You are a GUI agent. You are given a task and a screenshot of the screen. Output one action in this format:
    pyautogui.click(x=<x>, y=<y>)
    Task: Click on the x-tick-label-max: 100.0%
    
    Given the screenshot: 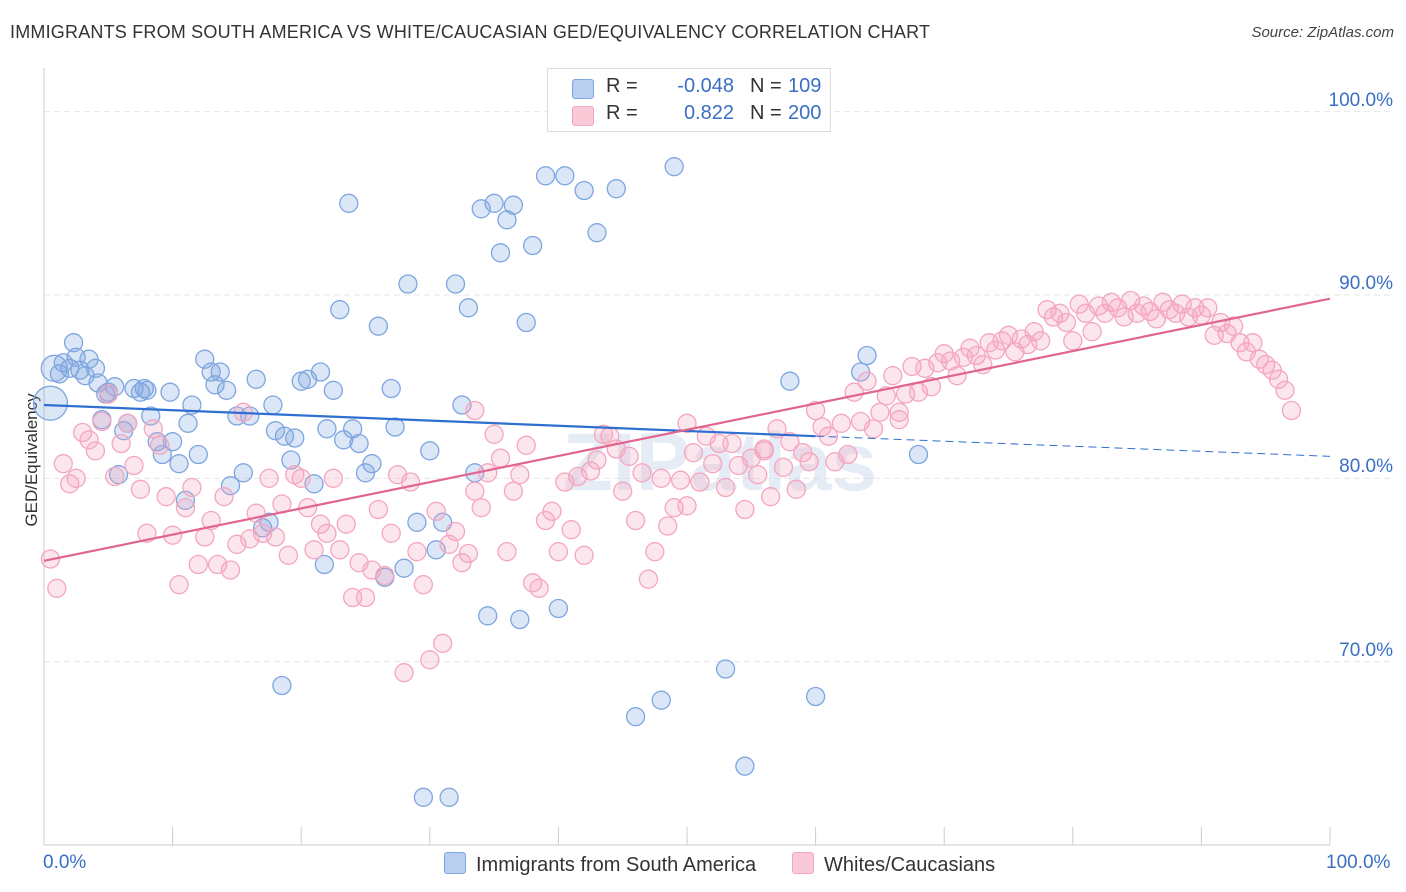 What is the action you would take?
    pyautogui.click(x=1358, y=862)
    